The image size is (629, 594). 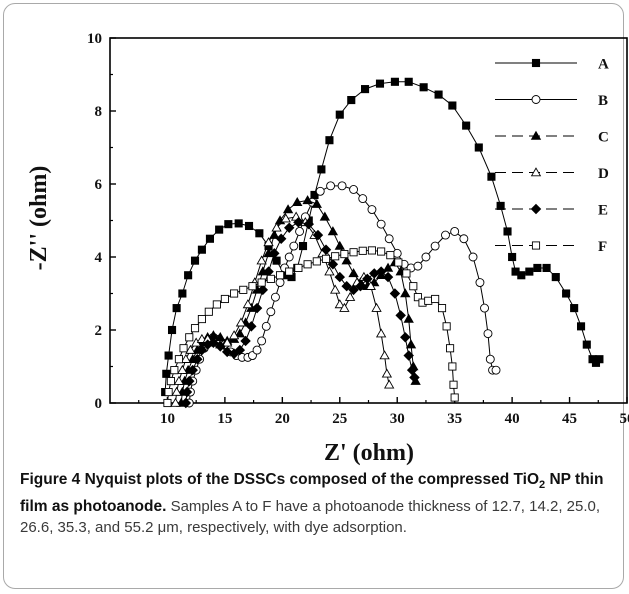 What do you see at coordinates (167, 419) in the screenshot?
I see `x-tick-label: 10` at bounding box center [167, 419].